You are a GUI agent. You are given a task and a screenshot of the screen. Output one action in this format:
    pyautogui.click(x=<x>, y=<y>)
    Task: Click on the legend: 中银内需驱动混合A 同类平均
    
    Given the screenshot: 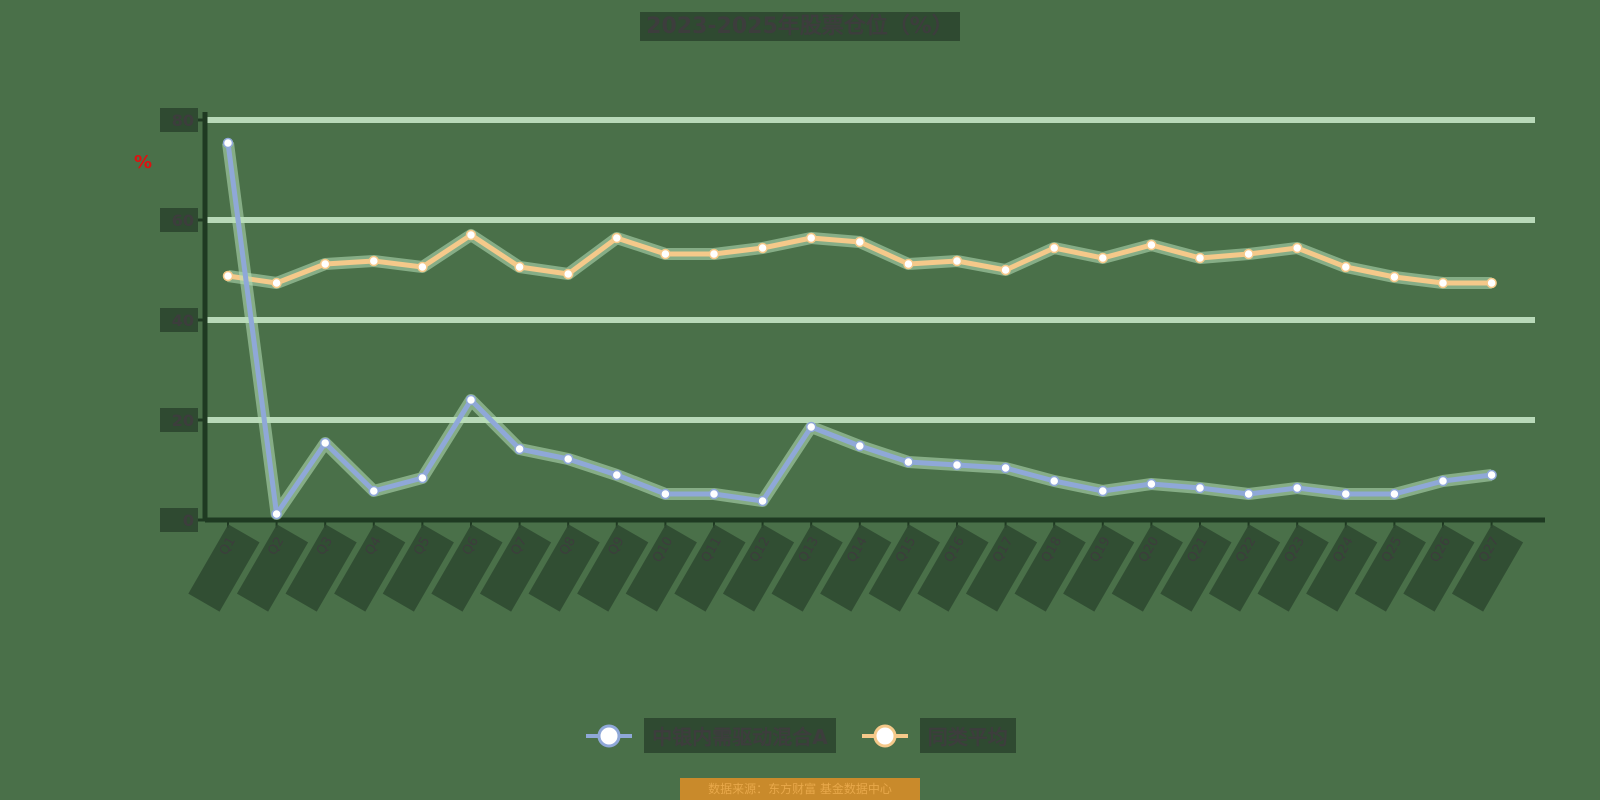 What is the action you would take?
    pyautogui.click(x=800, y=735)
    